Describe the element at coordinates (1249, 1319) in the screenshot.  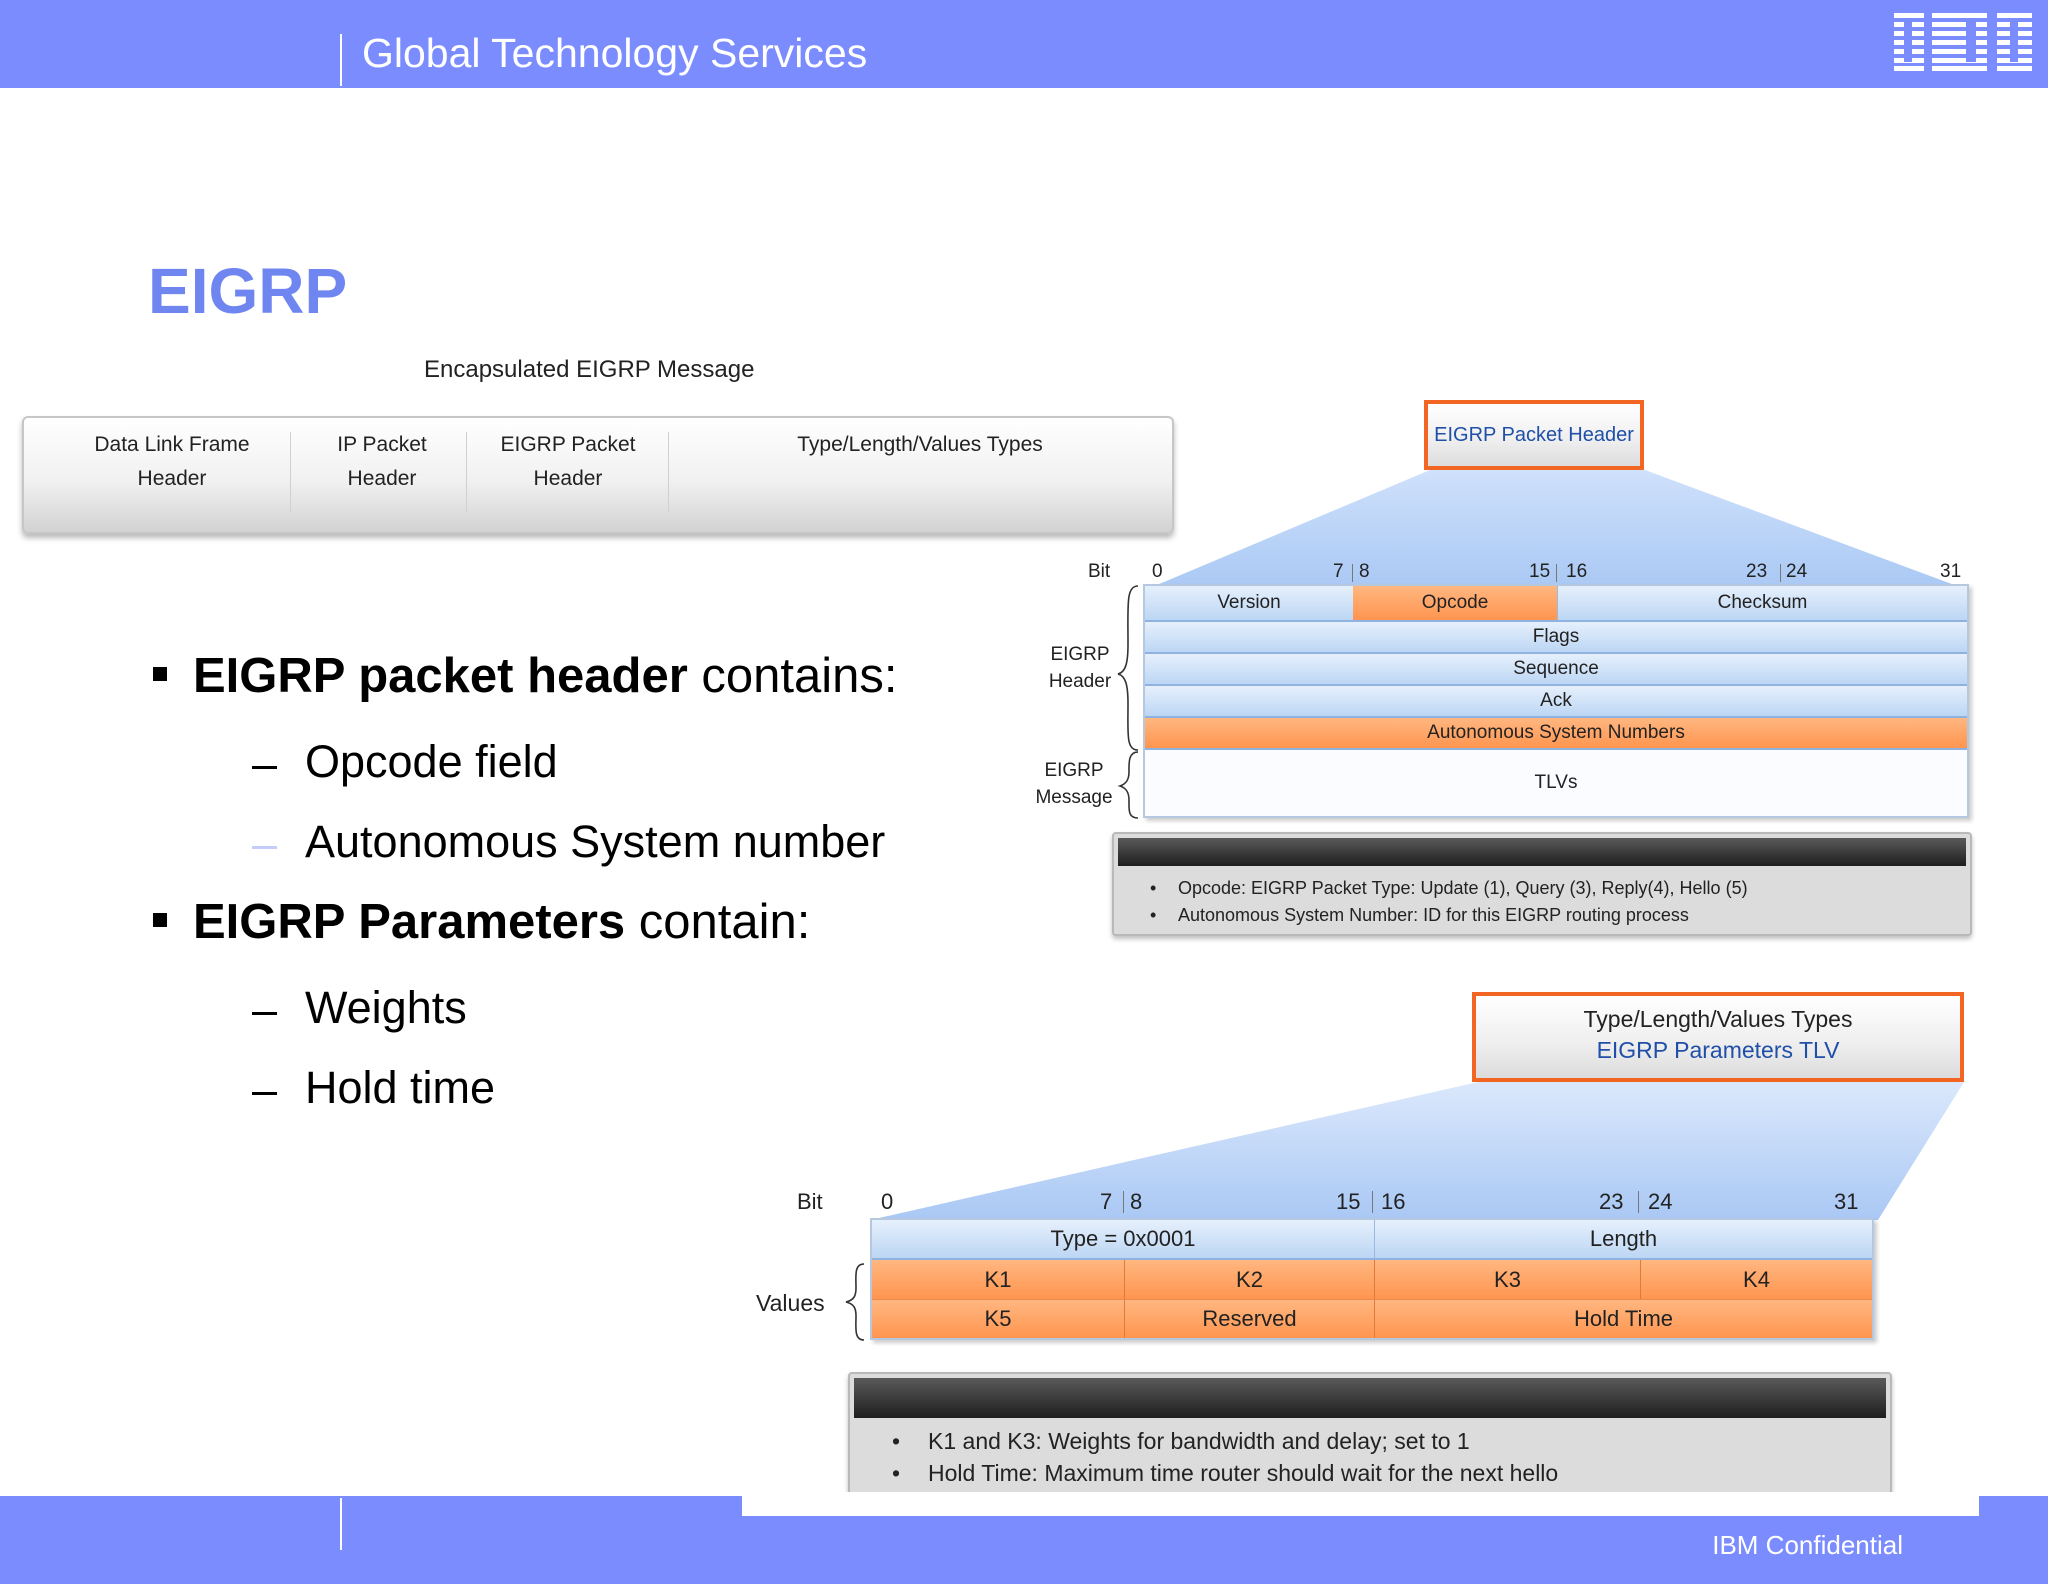
I see `field-reserved: Reserved` at that location.